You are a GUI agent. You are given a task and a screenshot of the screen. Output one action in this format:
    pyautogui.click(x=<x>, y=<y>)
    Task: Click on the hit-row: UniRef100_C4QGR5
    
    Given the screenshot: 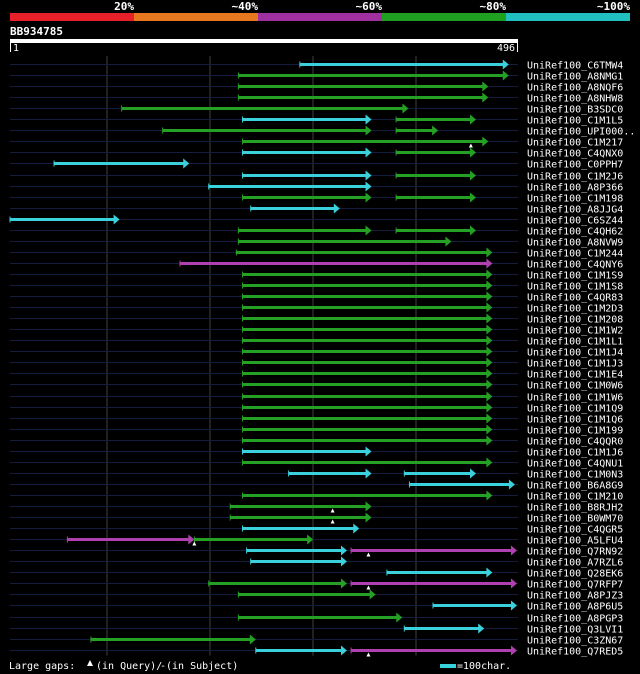 What is the action you would take?
    pyautogui.click(x=316, y=529)
    